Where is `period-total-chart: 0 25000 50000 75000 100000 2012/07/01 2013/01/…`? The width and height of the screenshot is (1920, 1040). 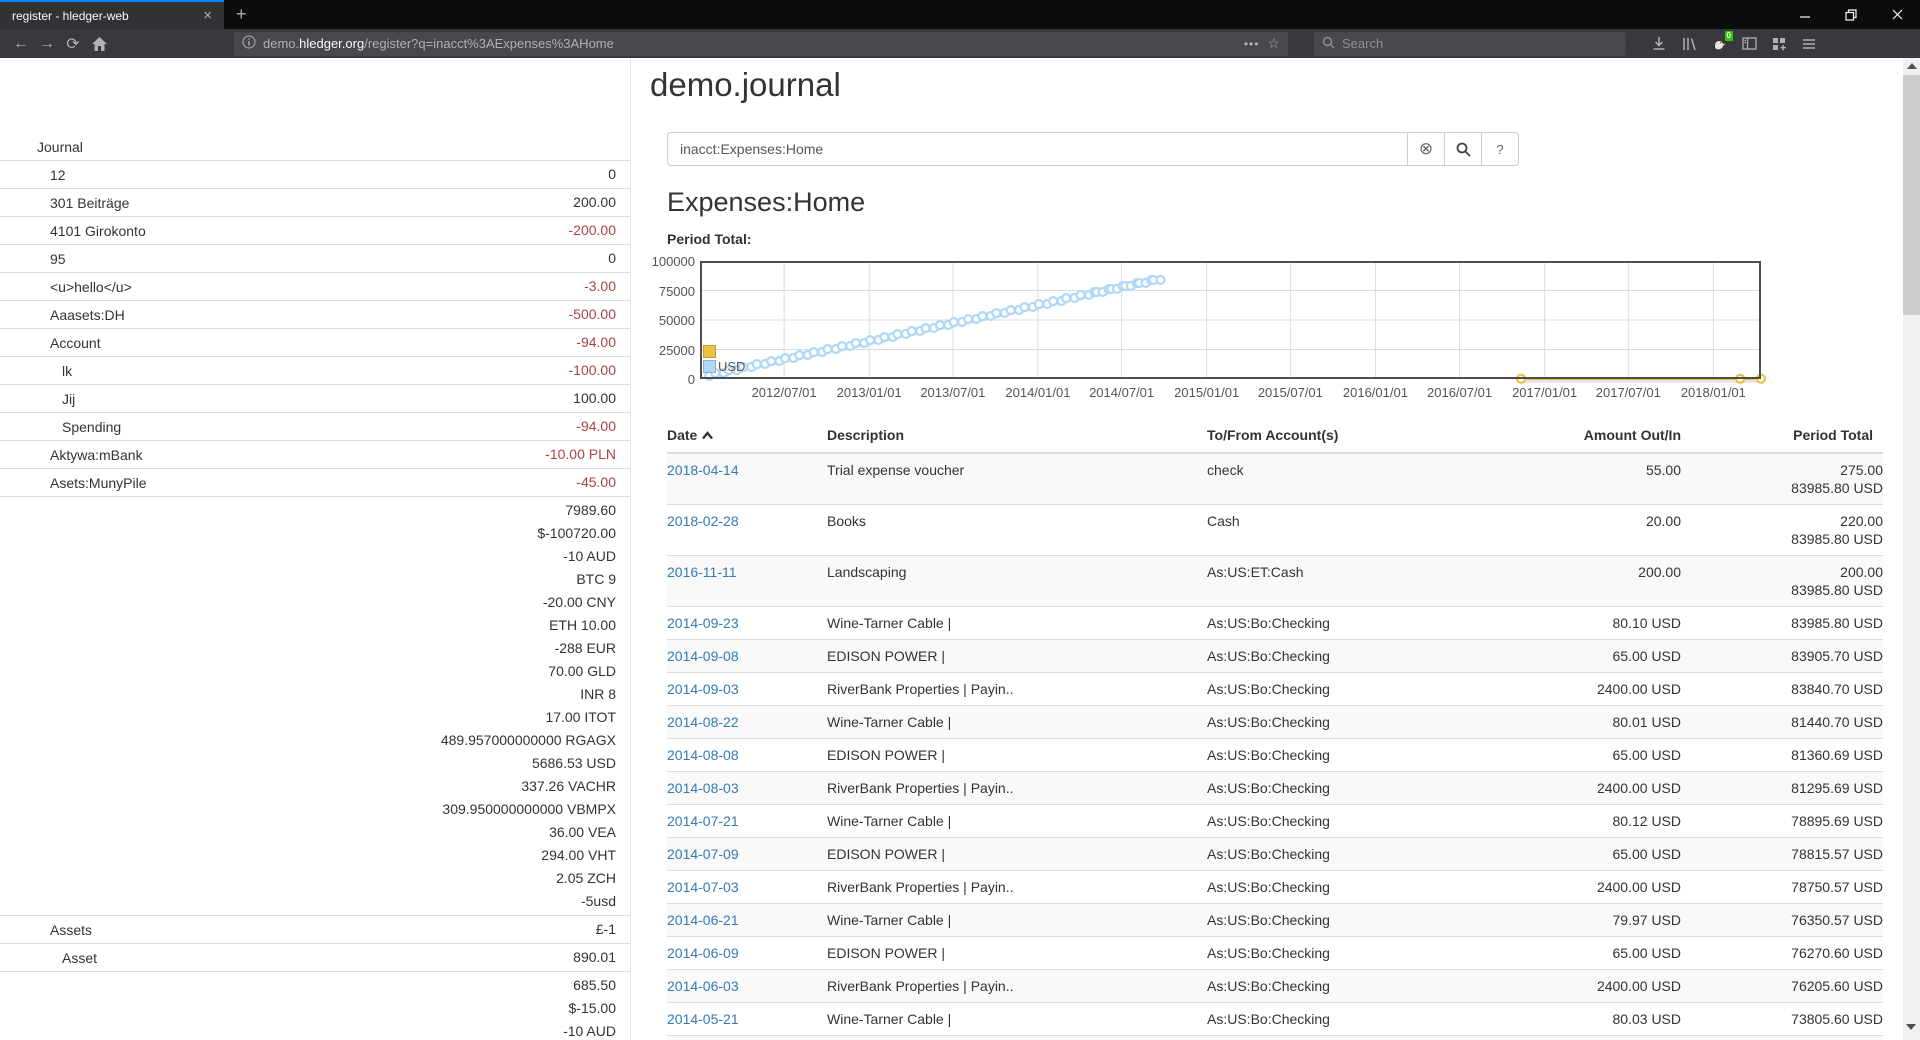 period-total-chart: 0 25000 50000 75000 100000 2012/07/01 2013/01/… is located at coordinates (1267, 330).